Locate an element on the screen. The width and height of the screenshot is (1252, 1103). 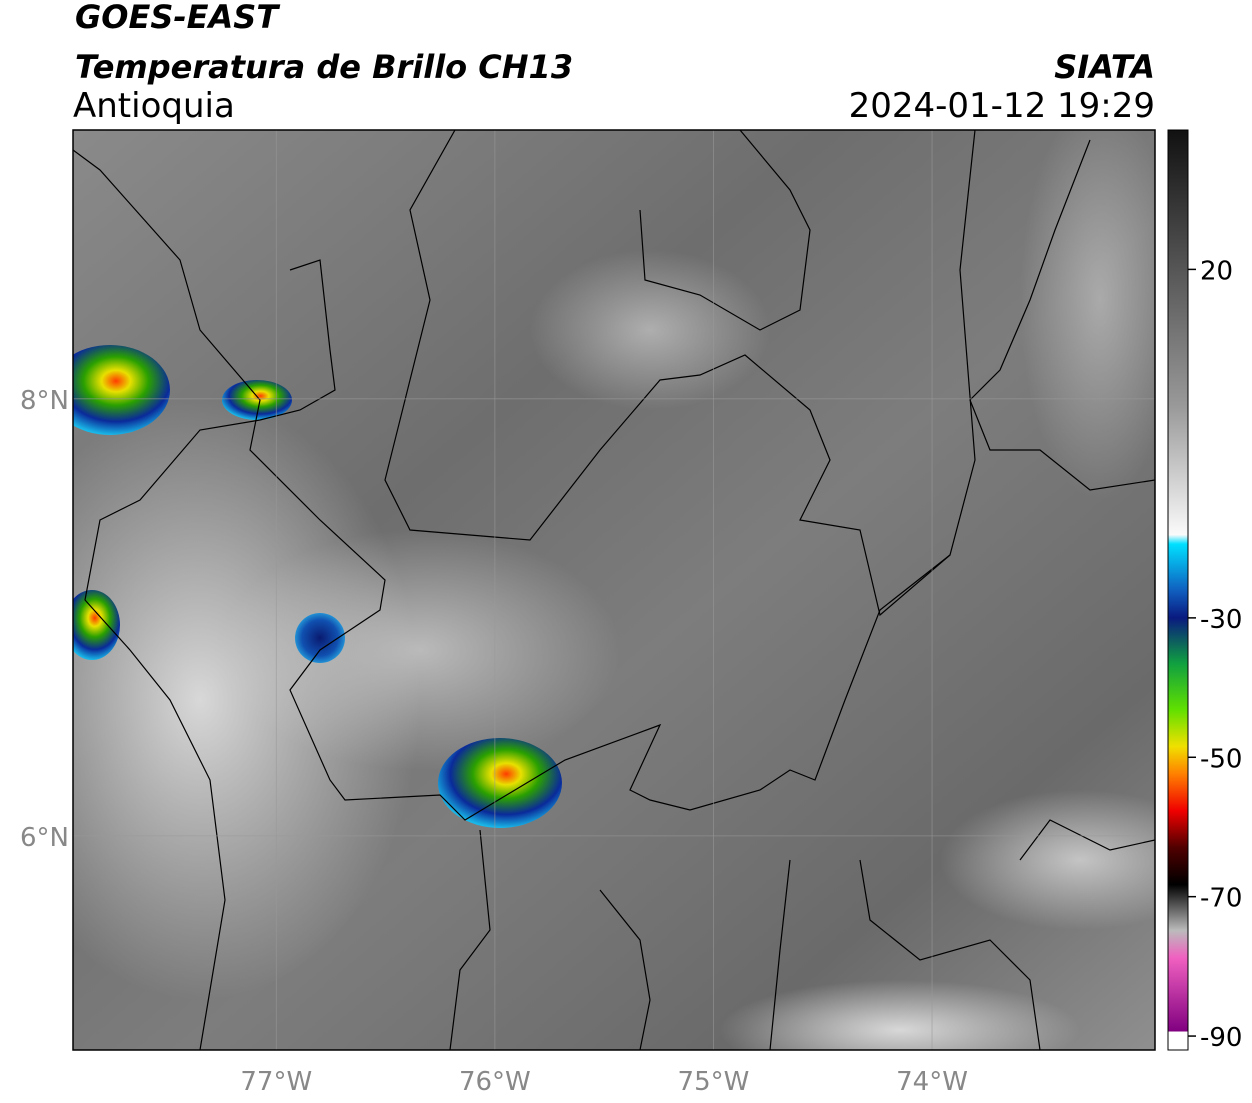
colorbar-tick-label: -70 is located at coordinates (1221, 899).